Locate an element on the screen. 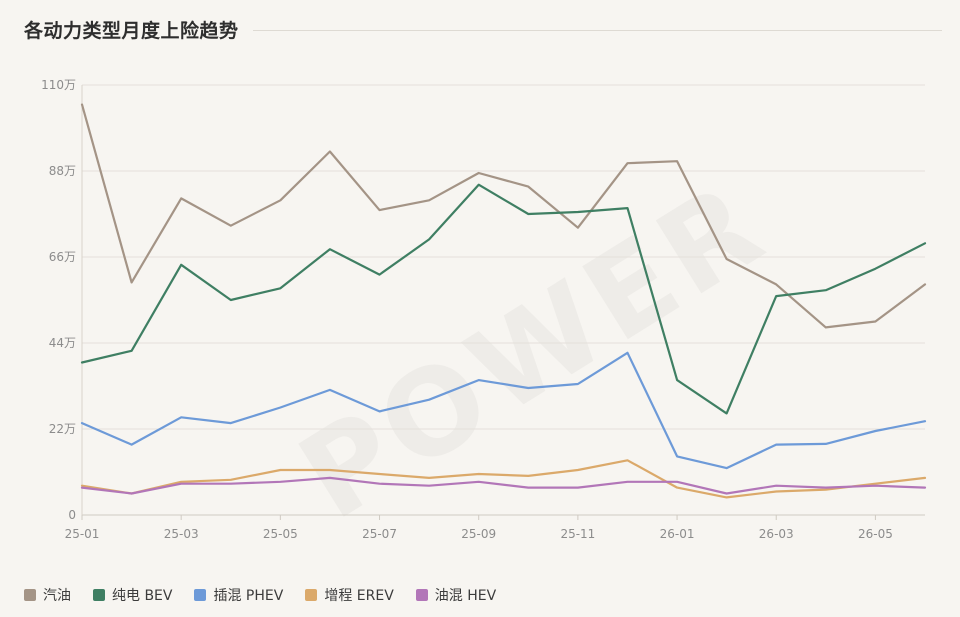 The width and height of the screenshot is (960, 617). x-tick-label: 25-03 is located at coordinates (181, 534).